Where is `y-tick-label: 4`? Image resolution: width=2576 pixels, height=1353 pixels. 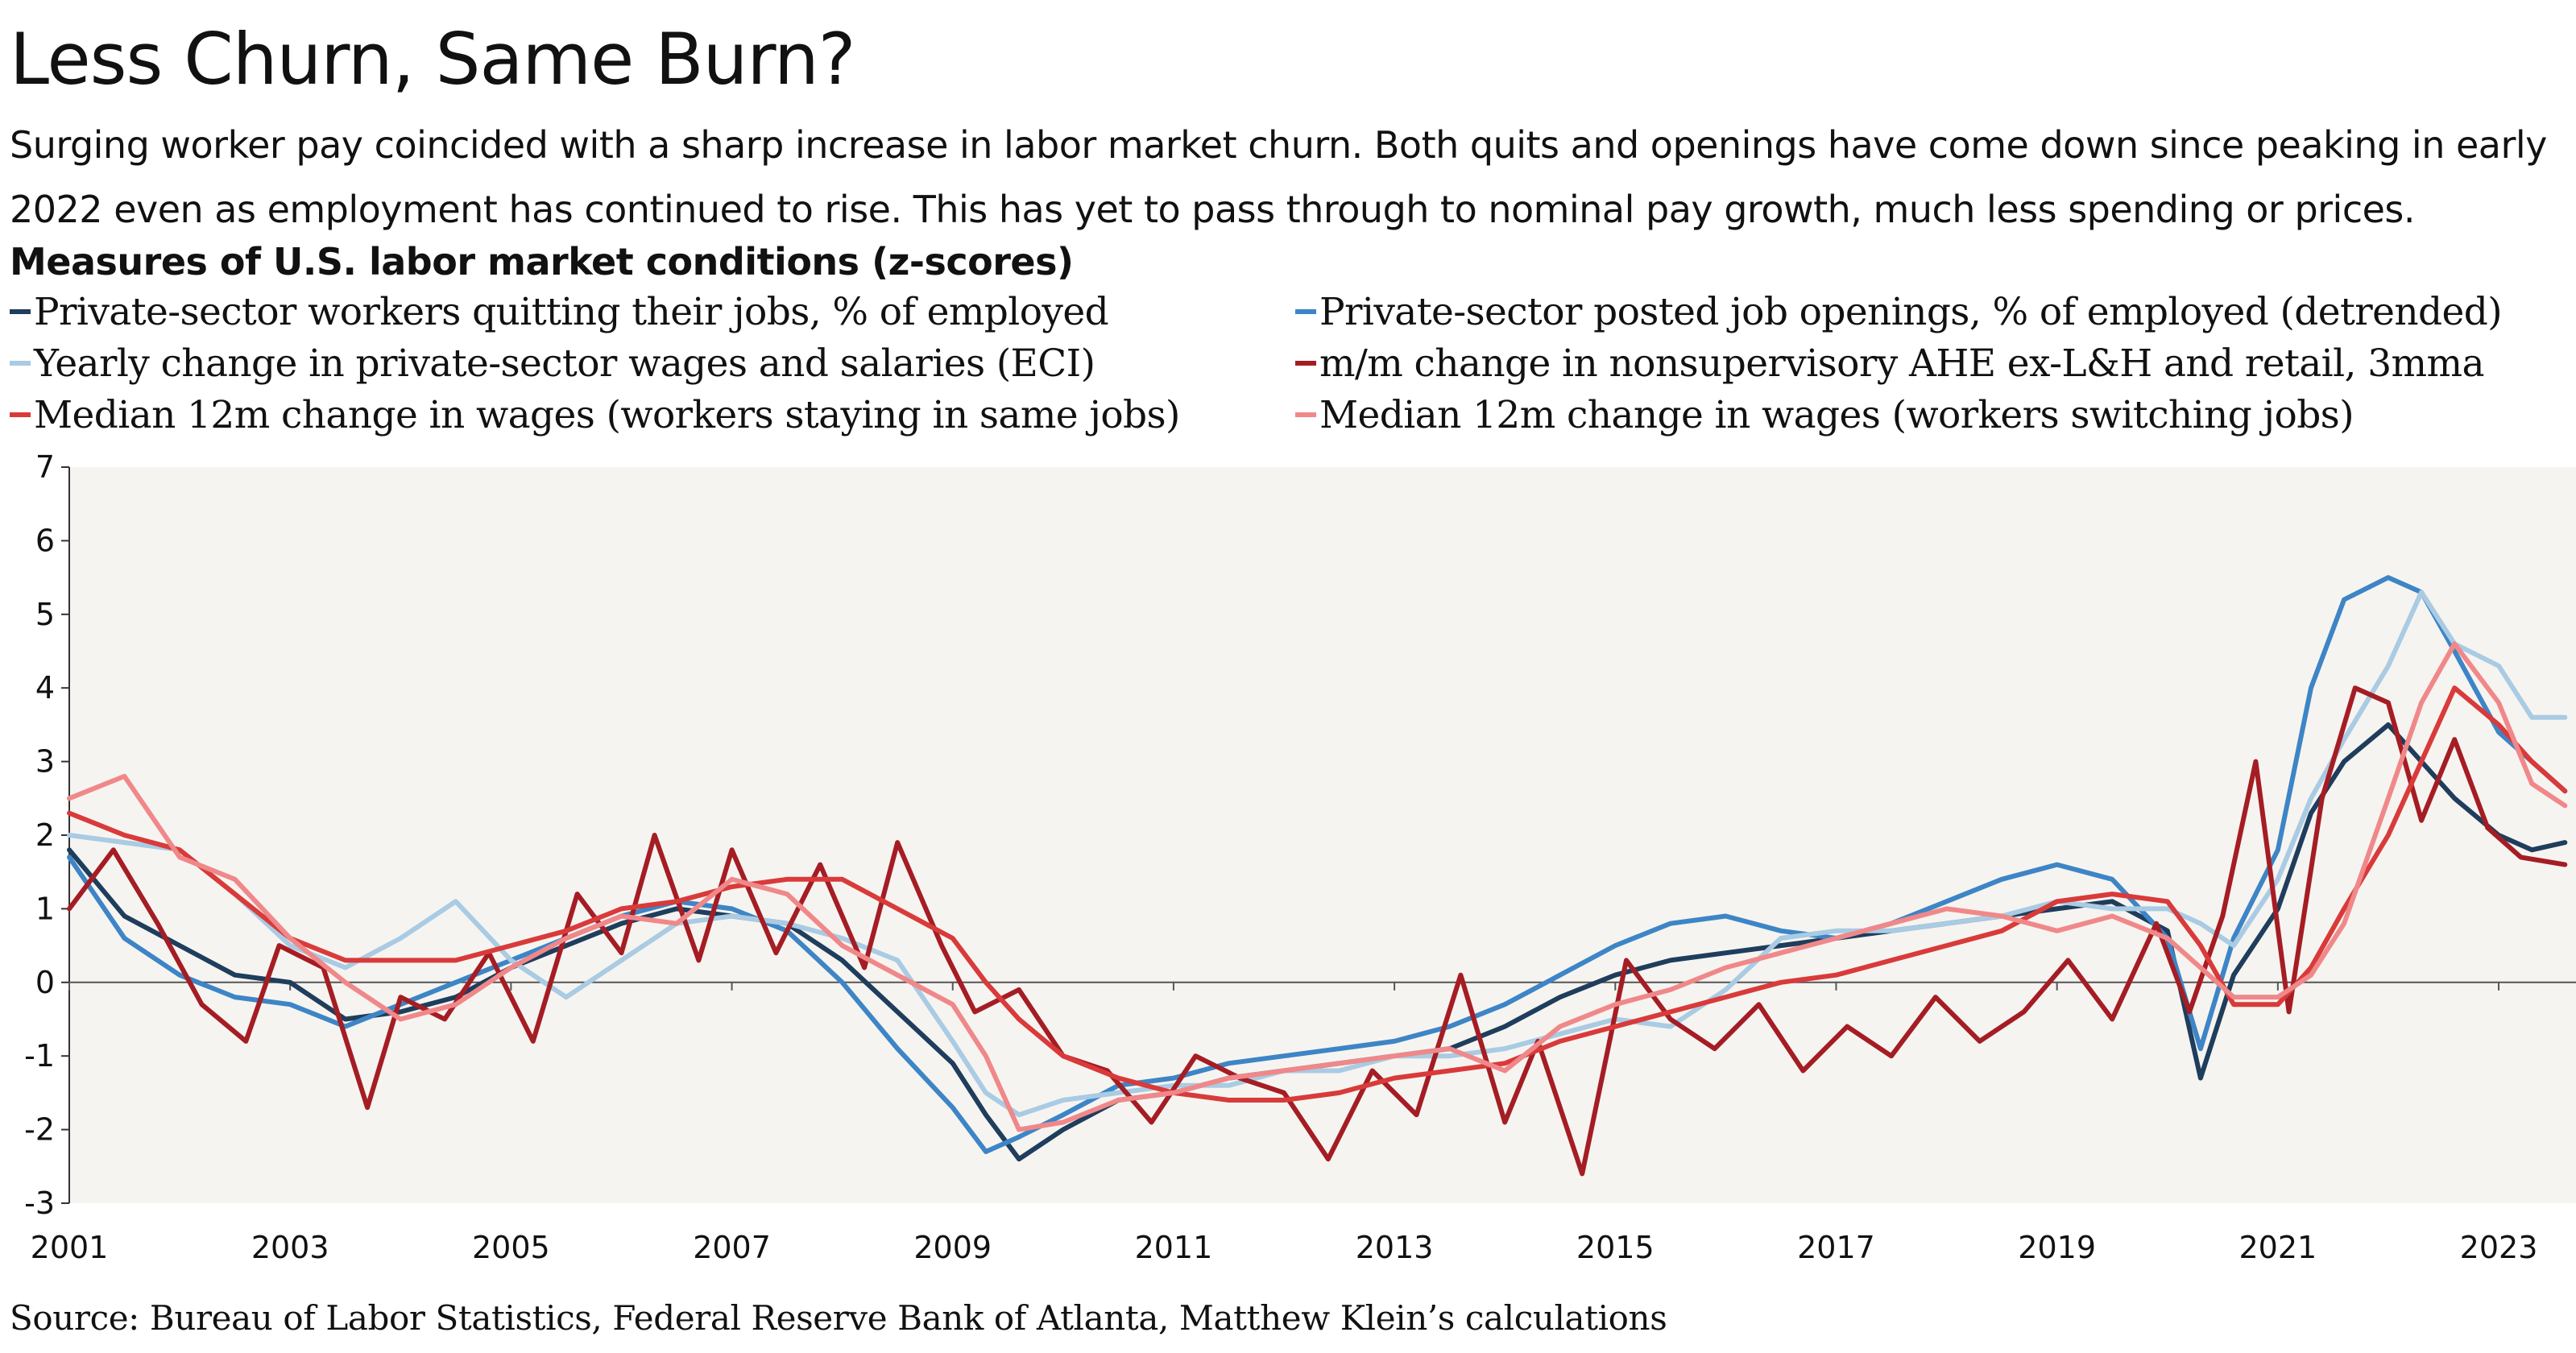 y-tick-label: 4 is located at coordinates (45, 687).